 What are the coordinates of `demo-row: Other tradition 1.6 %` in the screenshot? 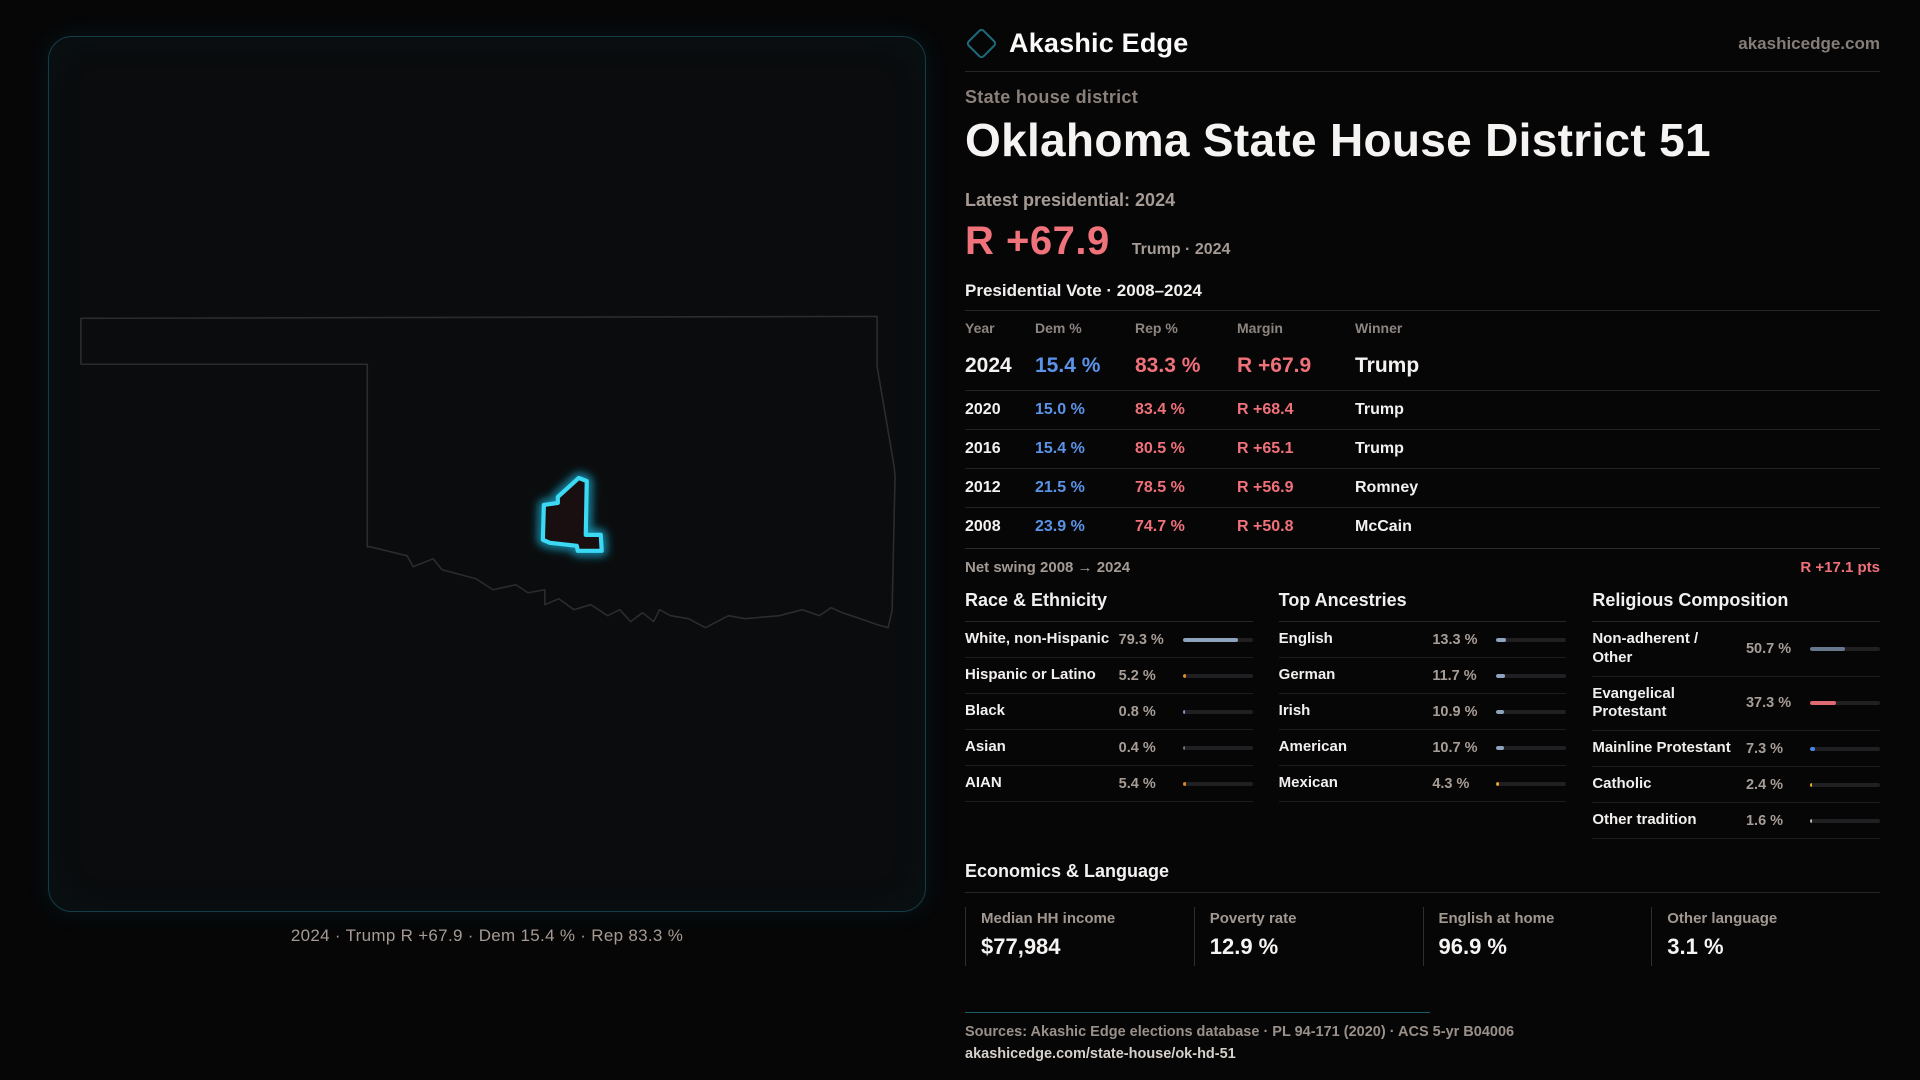 It's located at (1736, 821).